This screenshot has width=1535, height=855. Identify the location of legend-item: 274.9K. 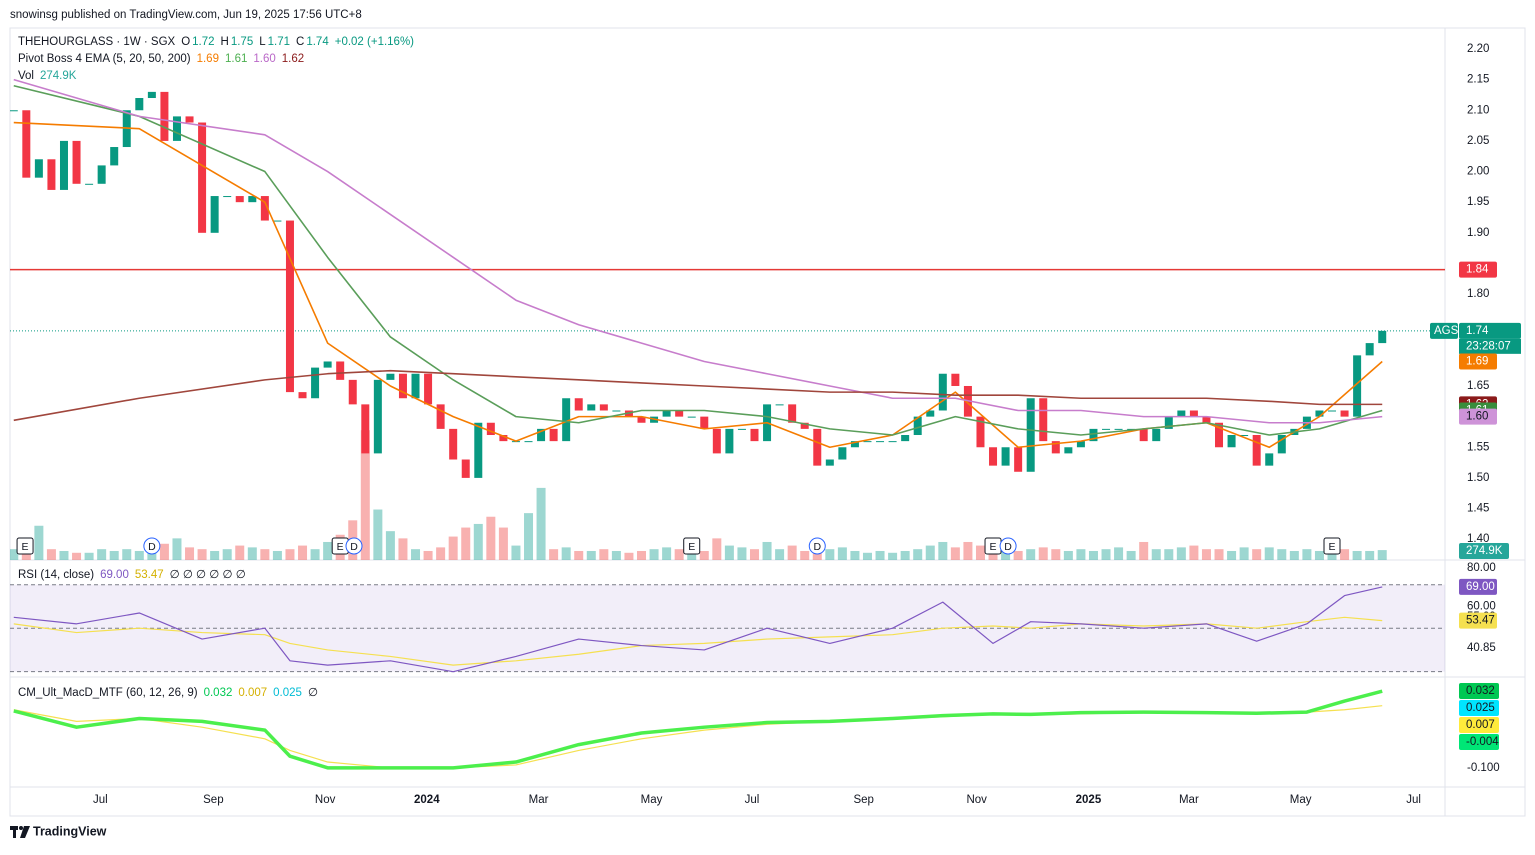
(58, 76).